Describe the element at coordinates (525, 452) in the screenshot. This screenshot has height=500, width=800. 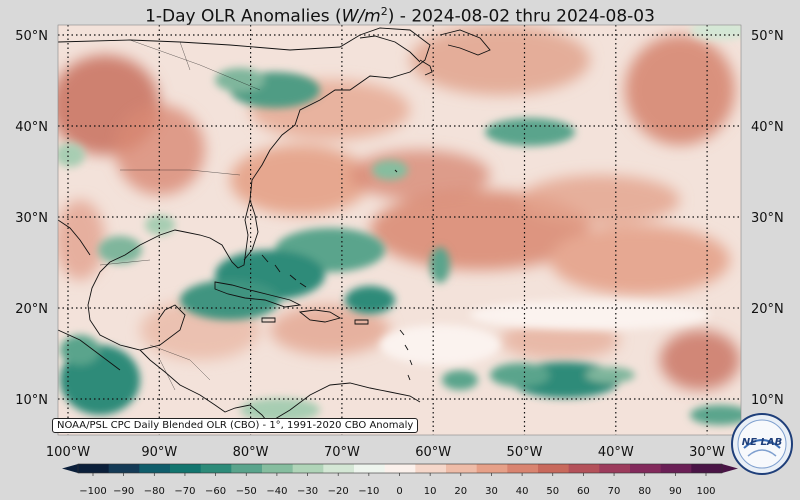
I see `longitude-label: 50°W` at that location.